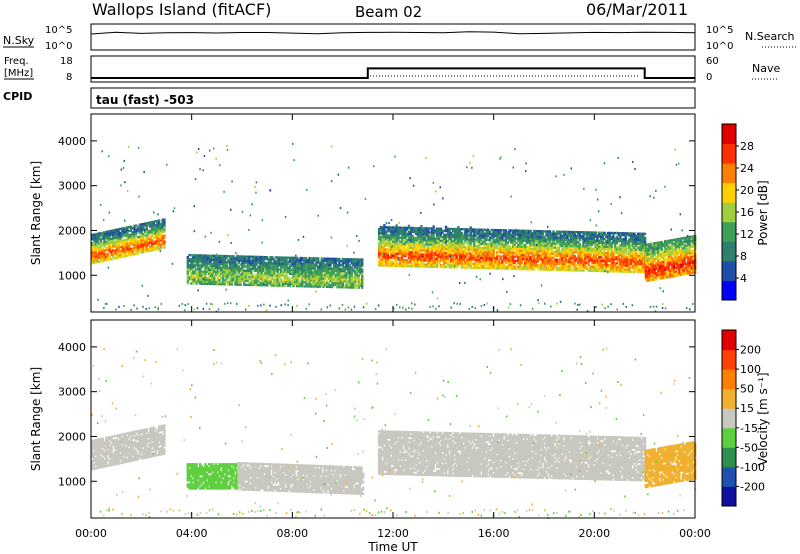  Describe the element at coordinates (145, 100) in the screenshot. I see `cpid-text: tau (fast) -503` at that location.